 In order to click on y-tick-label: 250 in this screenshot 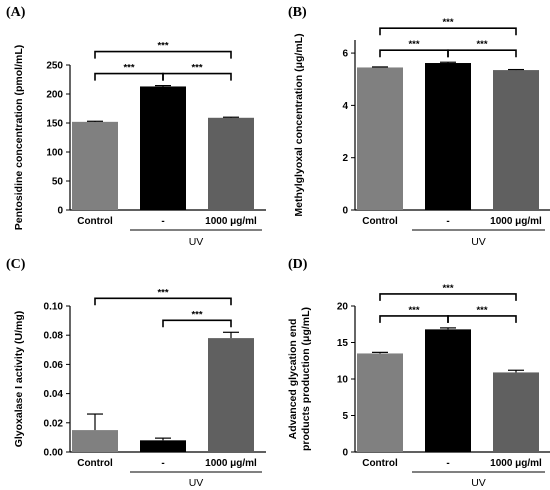, I will do `click(54, 66)`.